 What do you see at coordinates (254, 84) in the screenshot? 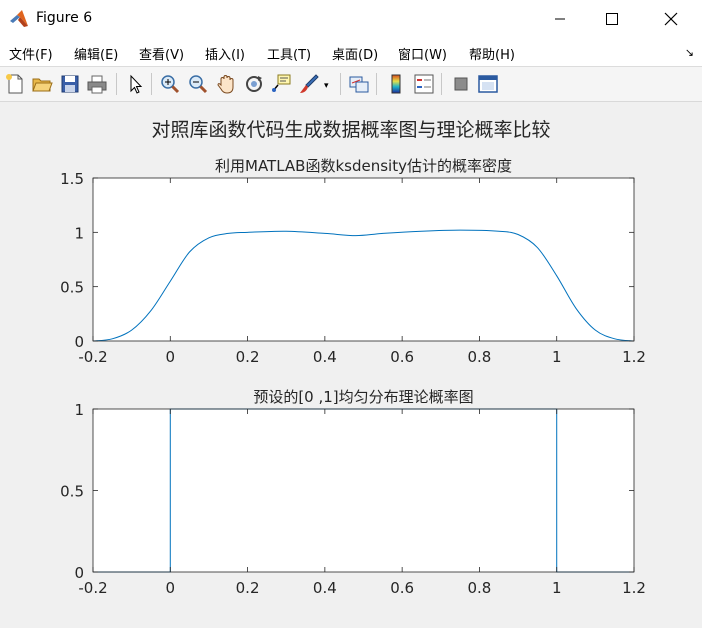
I see `rotate-3d-icon` at bounding box center [254, 84].